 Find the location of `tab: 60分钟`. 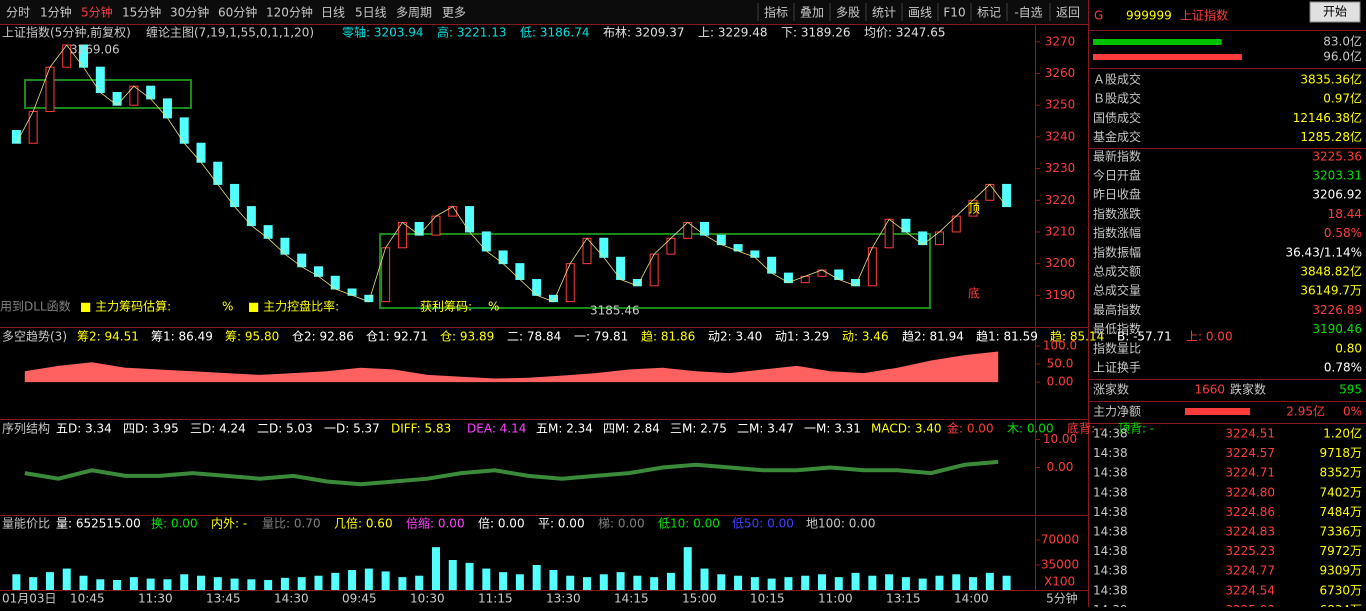

tab: 60分钟 is located at coordinates (237, 12).